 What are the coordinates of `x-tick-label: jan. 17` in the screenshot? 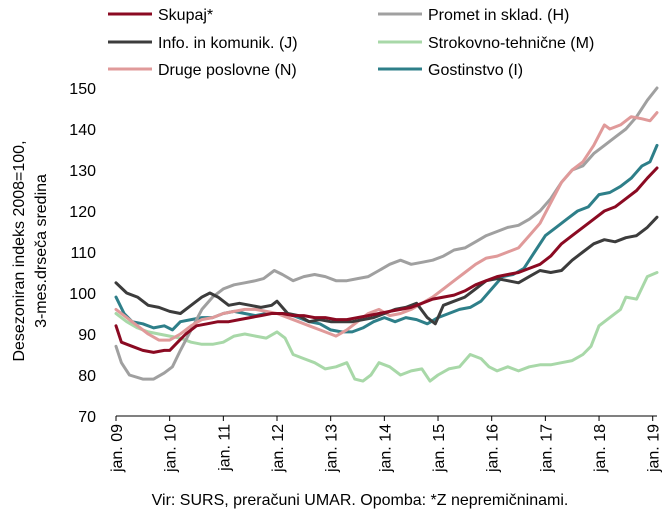 It's located at (546, 448).